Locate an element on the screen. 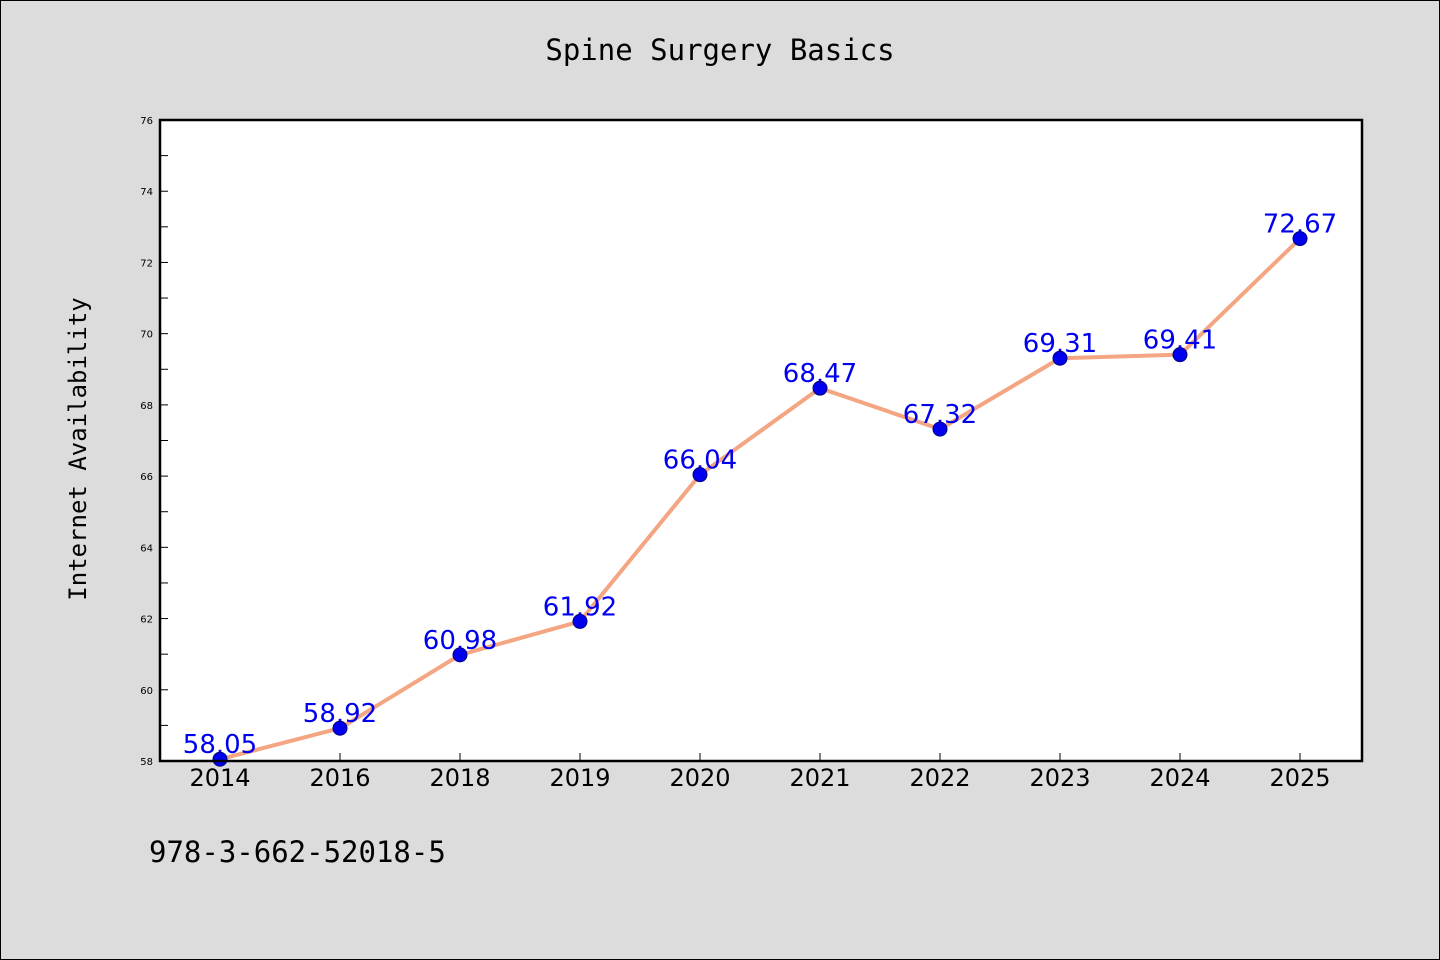 The width and height of the screenshot is (1440, 960). x-tick-label: 2024 is located at coordinates (1179, 778).